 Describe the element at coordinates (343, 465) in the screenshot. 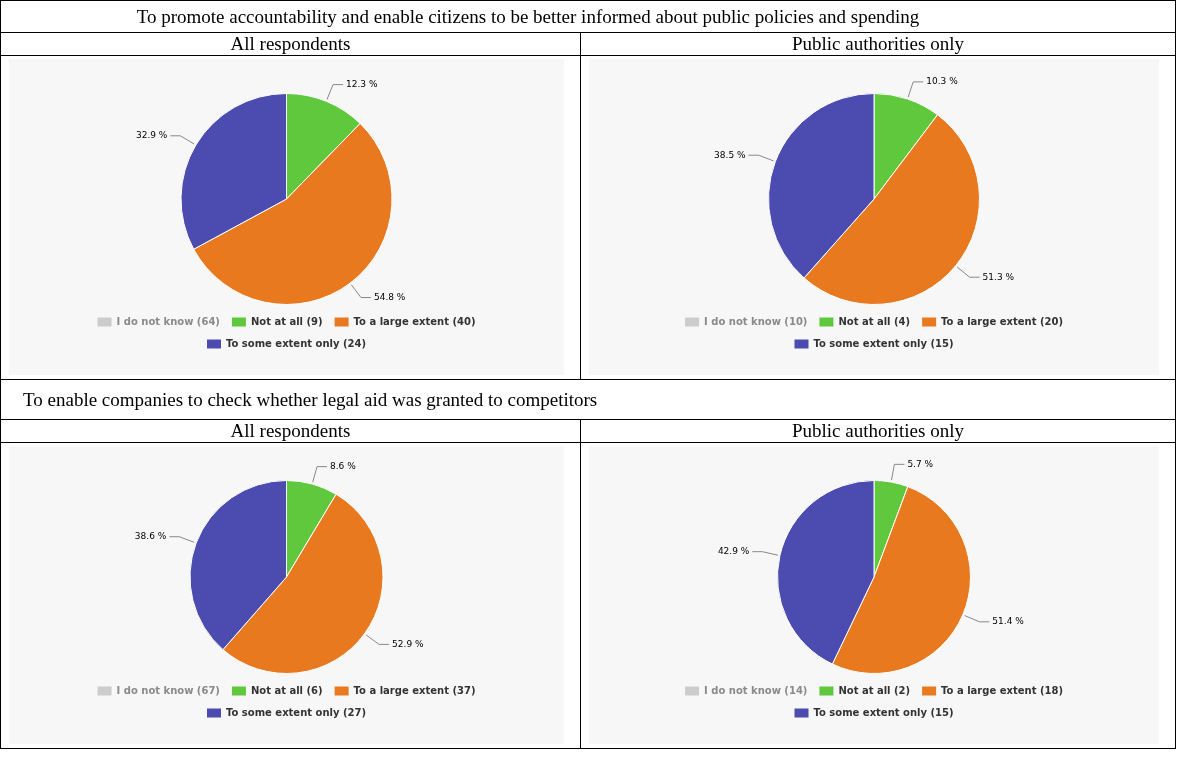

I see `data-label: 8.6 %` at that location.